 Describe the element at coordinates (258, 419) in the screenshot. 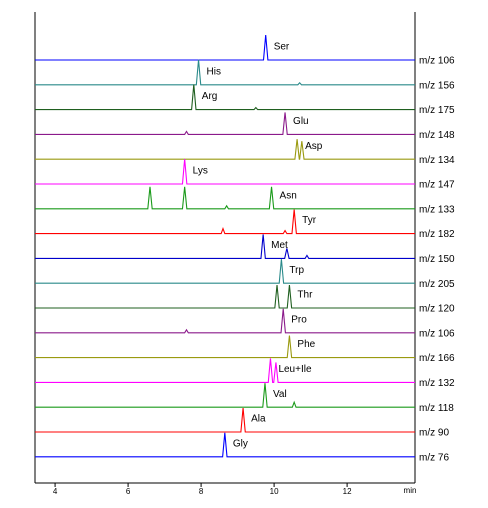

I see `peak-label: Ala` at that location.